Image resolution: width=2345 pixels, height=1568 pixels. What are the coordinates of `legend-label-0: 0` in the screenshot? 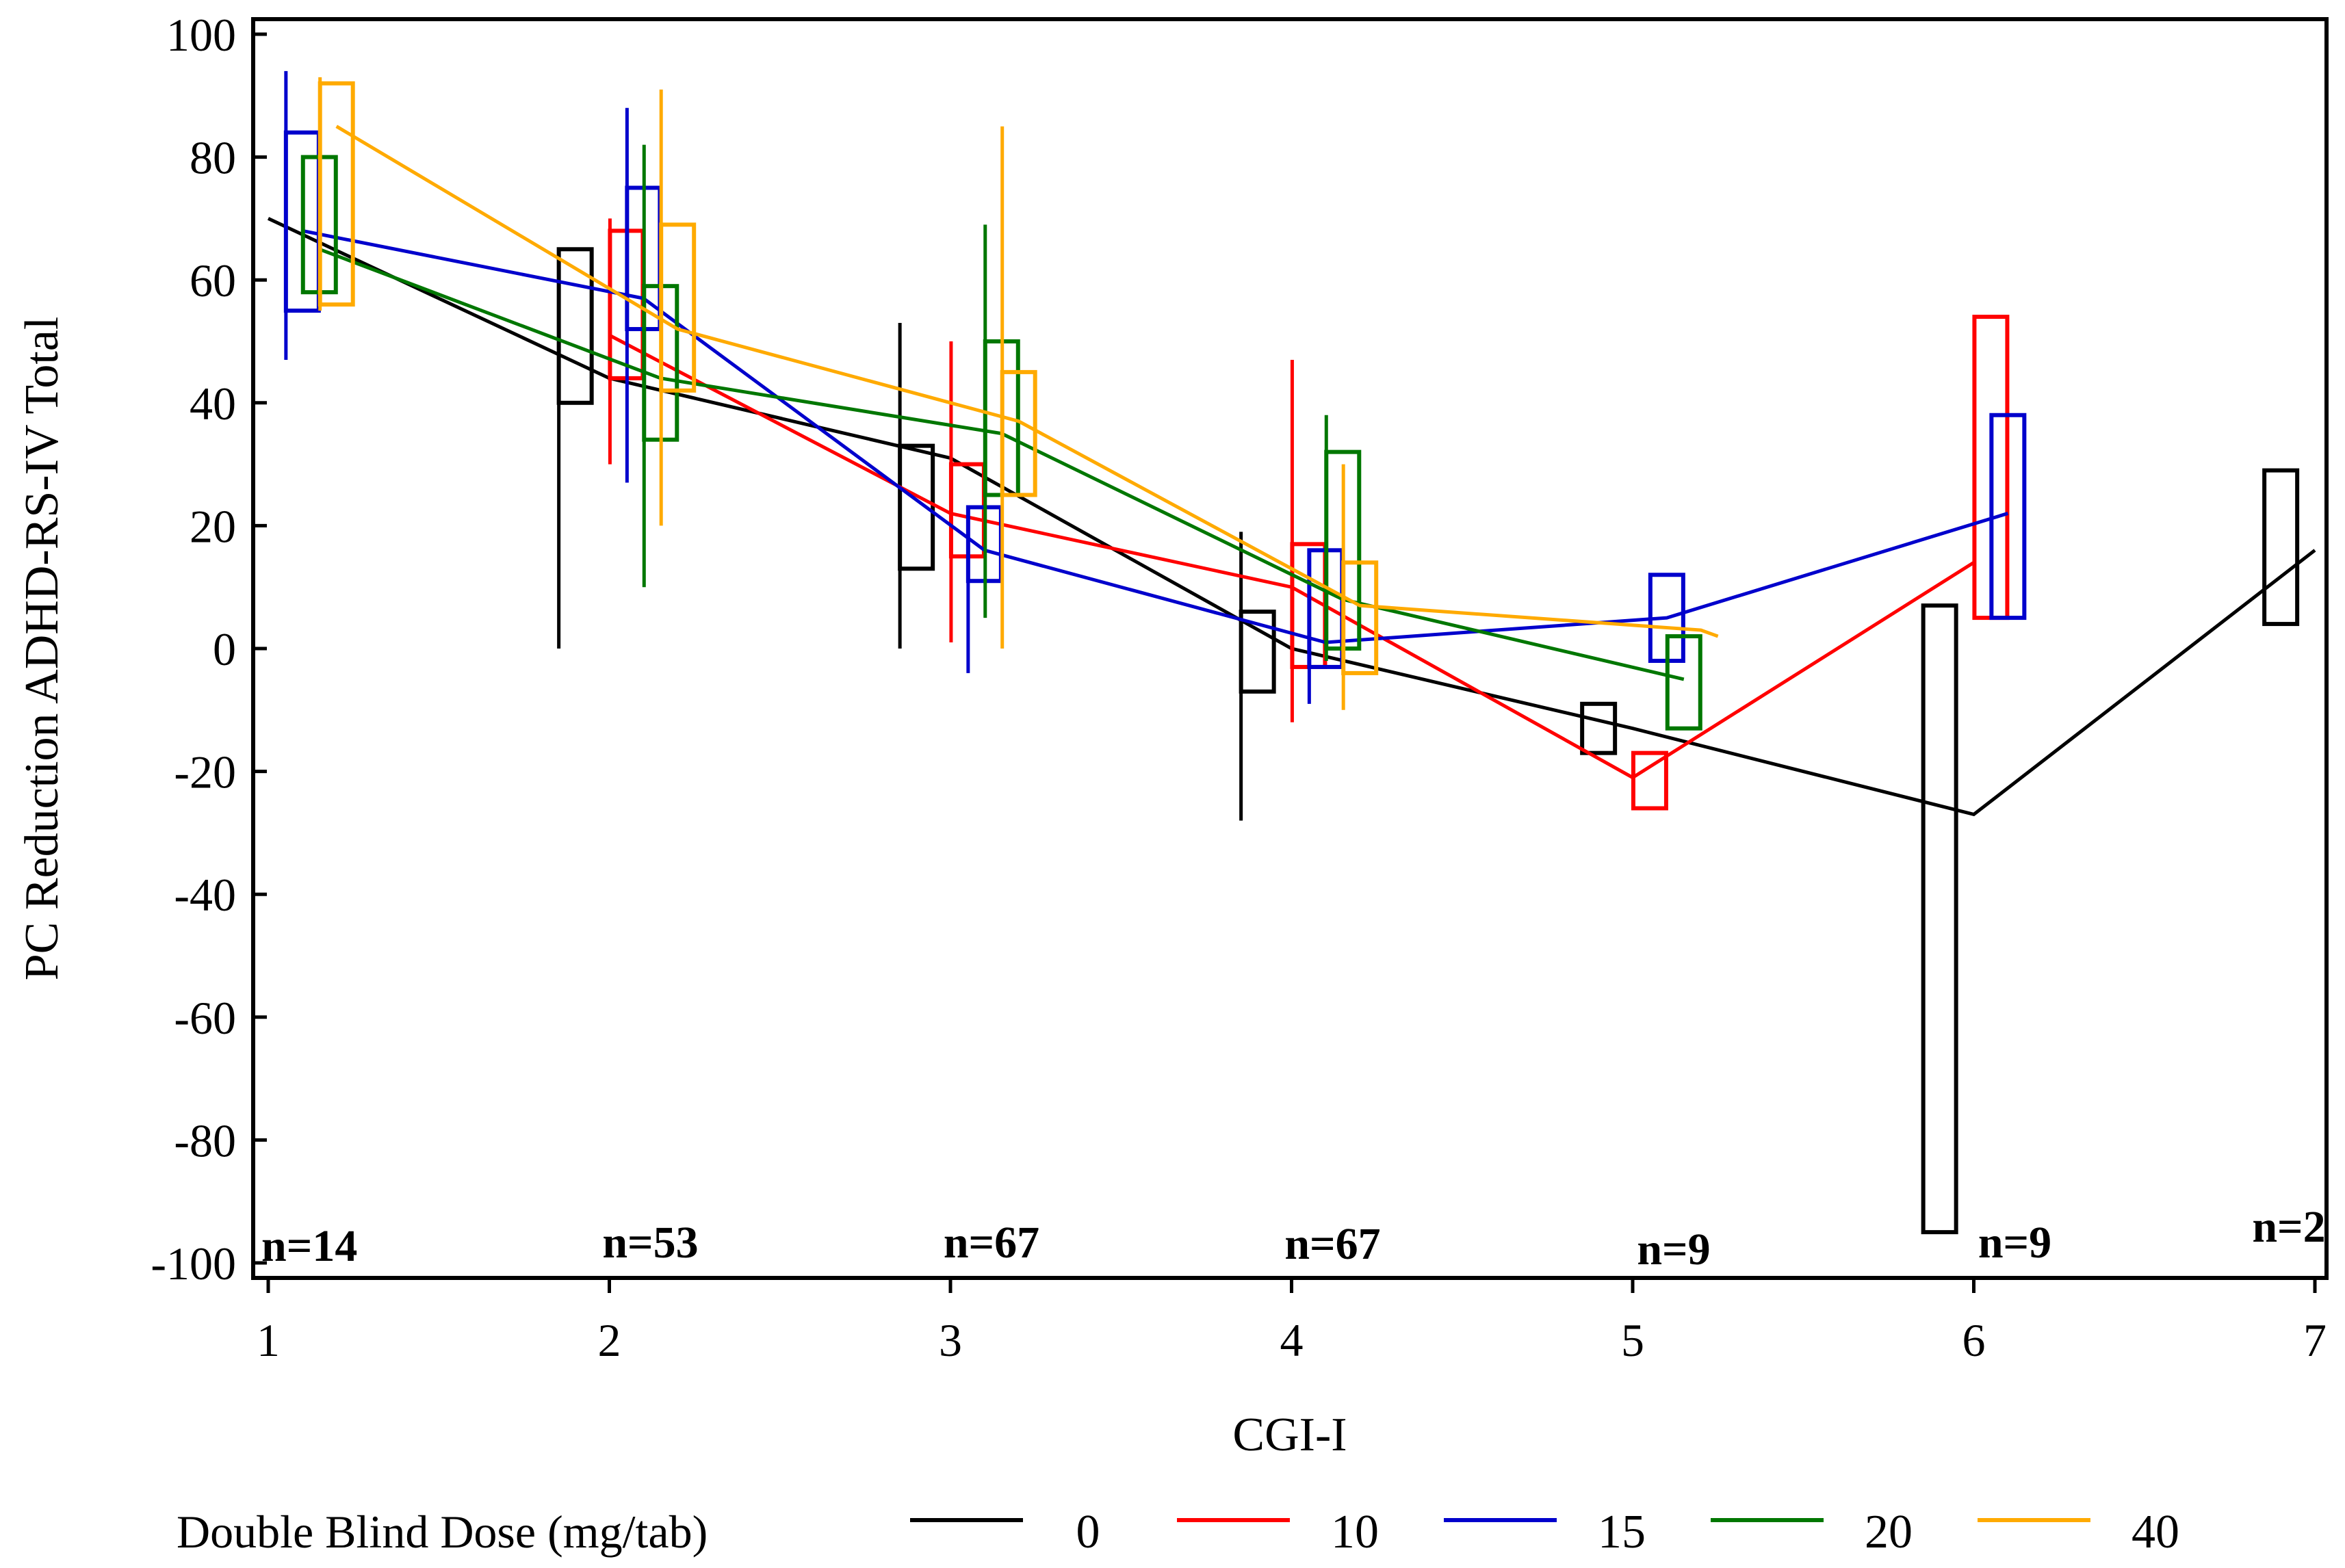 It's located at (1088, 1532).